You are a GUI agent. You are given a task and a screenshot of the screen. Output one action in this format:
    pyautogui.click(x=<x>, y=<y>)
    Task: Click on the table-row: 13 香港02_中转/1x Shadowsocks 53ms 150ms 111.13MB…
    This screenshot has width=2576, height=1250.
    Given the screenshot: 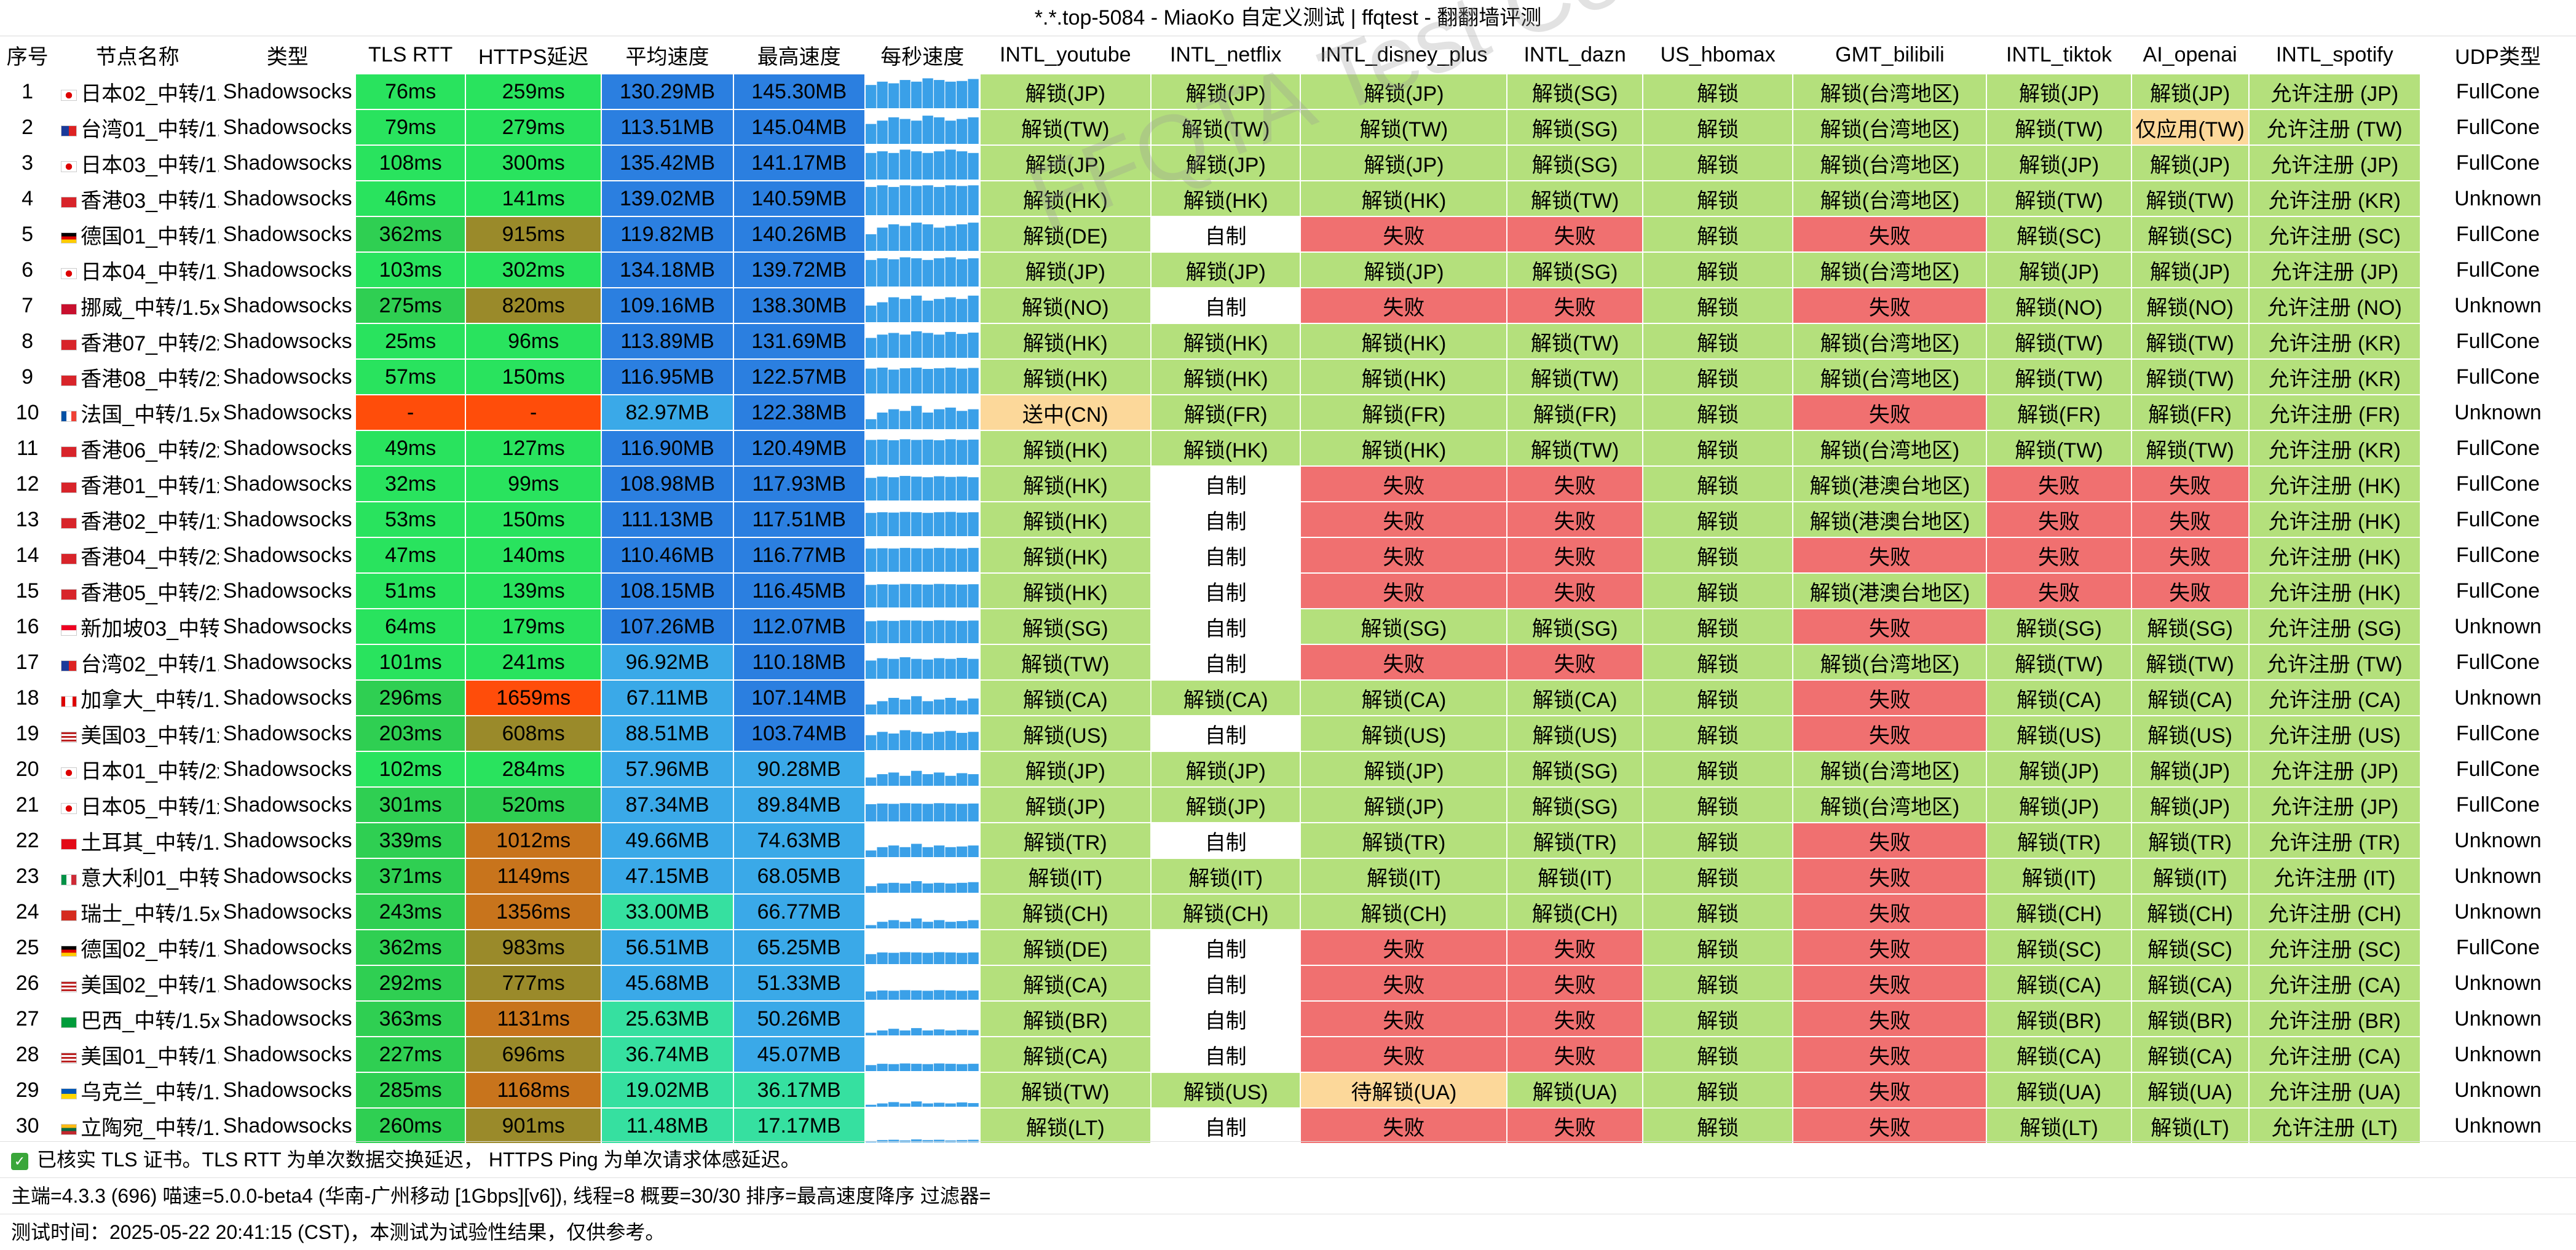 What is the action you would take?
    pyautogui.click(x=1288, y=520)
    